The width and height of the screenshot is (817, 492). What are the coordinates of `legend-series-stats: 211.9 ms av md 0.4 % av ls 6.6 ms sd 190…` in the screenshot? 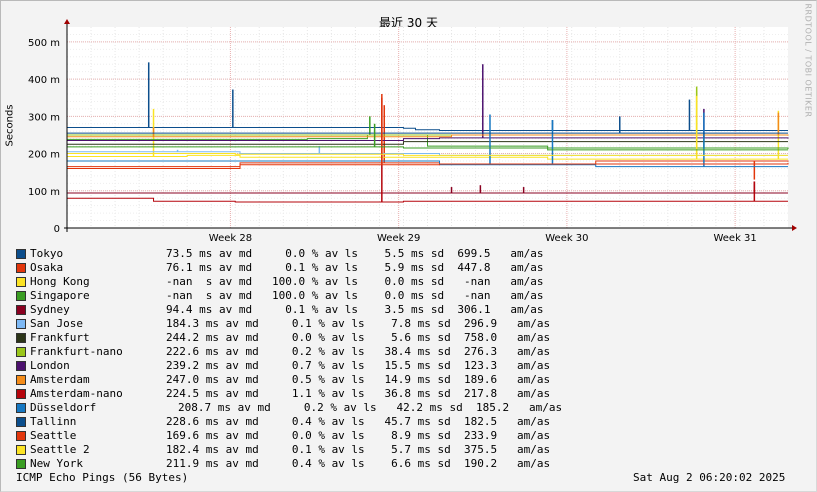 It's located at (358, 463).